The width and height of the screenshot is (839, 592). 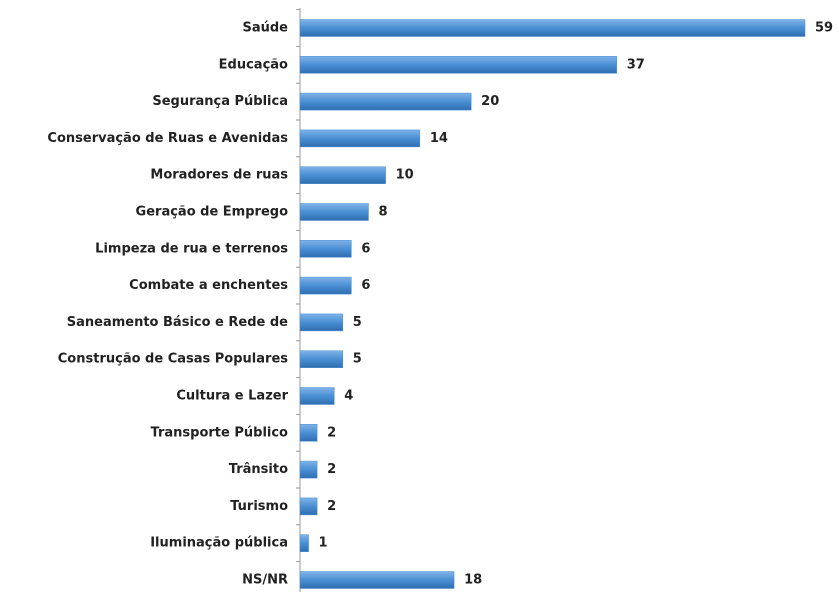 What do you see at coordinates (473, 580) in the screenshot?
I see `value-label: 18` at bounding box center [473, 580].